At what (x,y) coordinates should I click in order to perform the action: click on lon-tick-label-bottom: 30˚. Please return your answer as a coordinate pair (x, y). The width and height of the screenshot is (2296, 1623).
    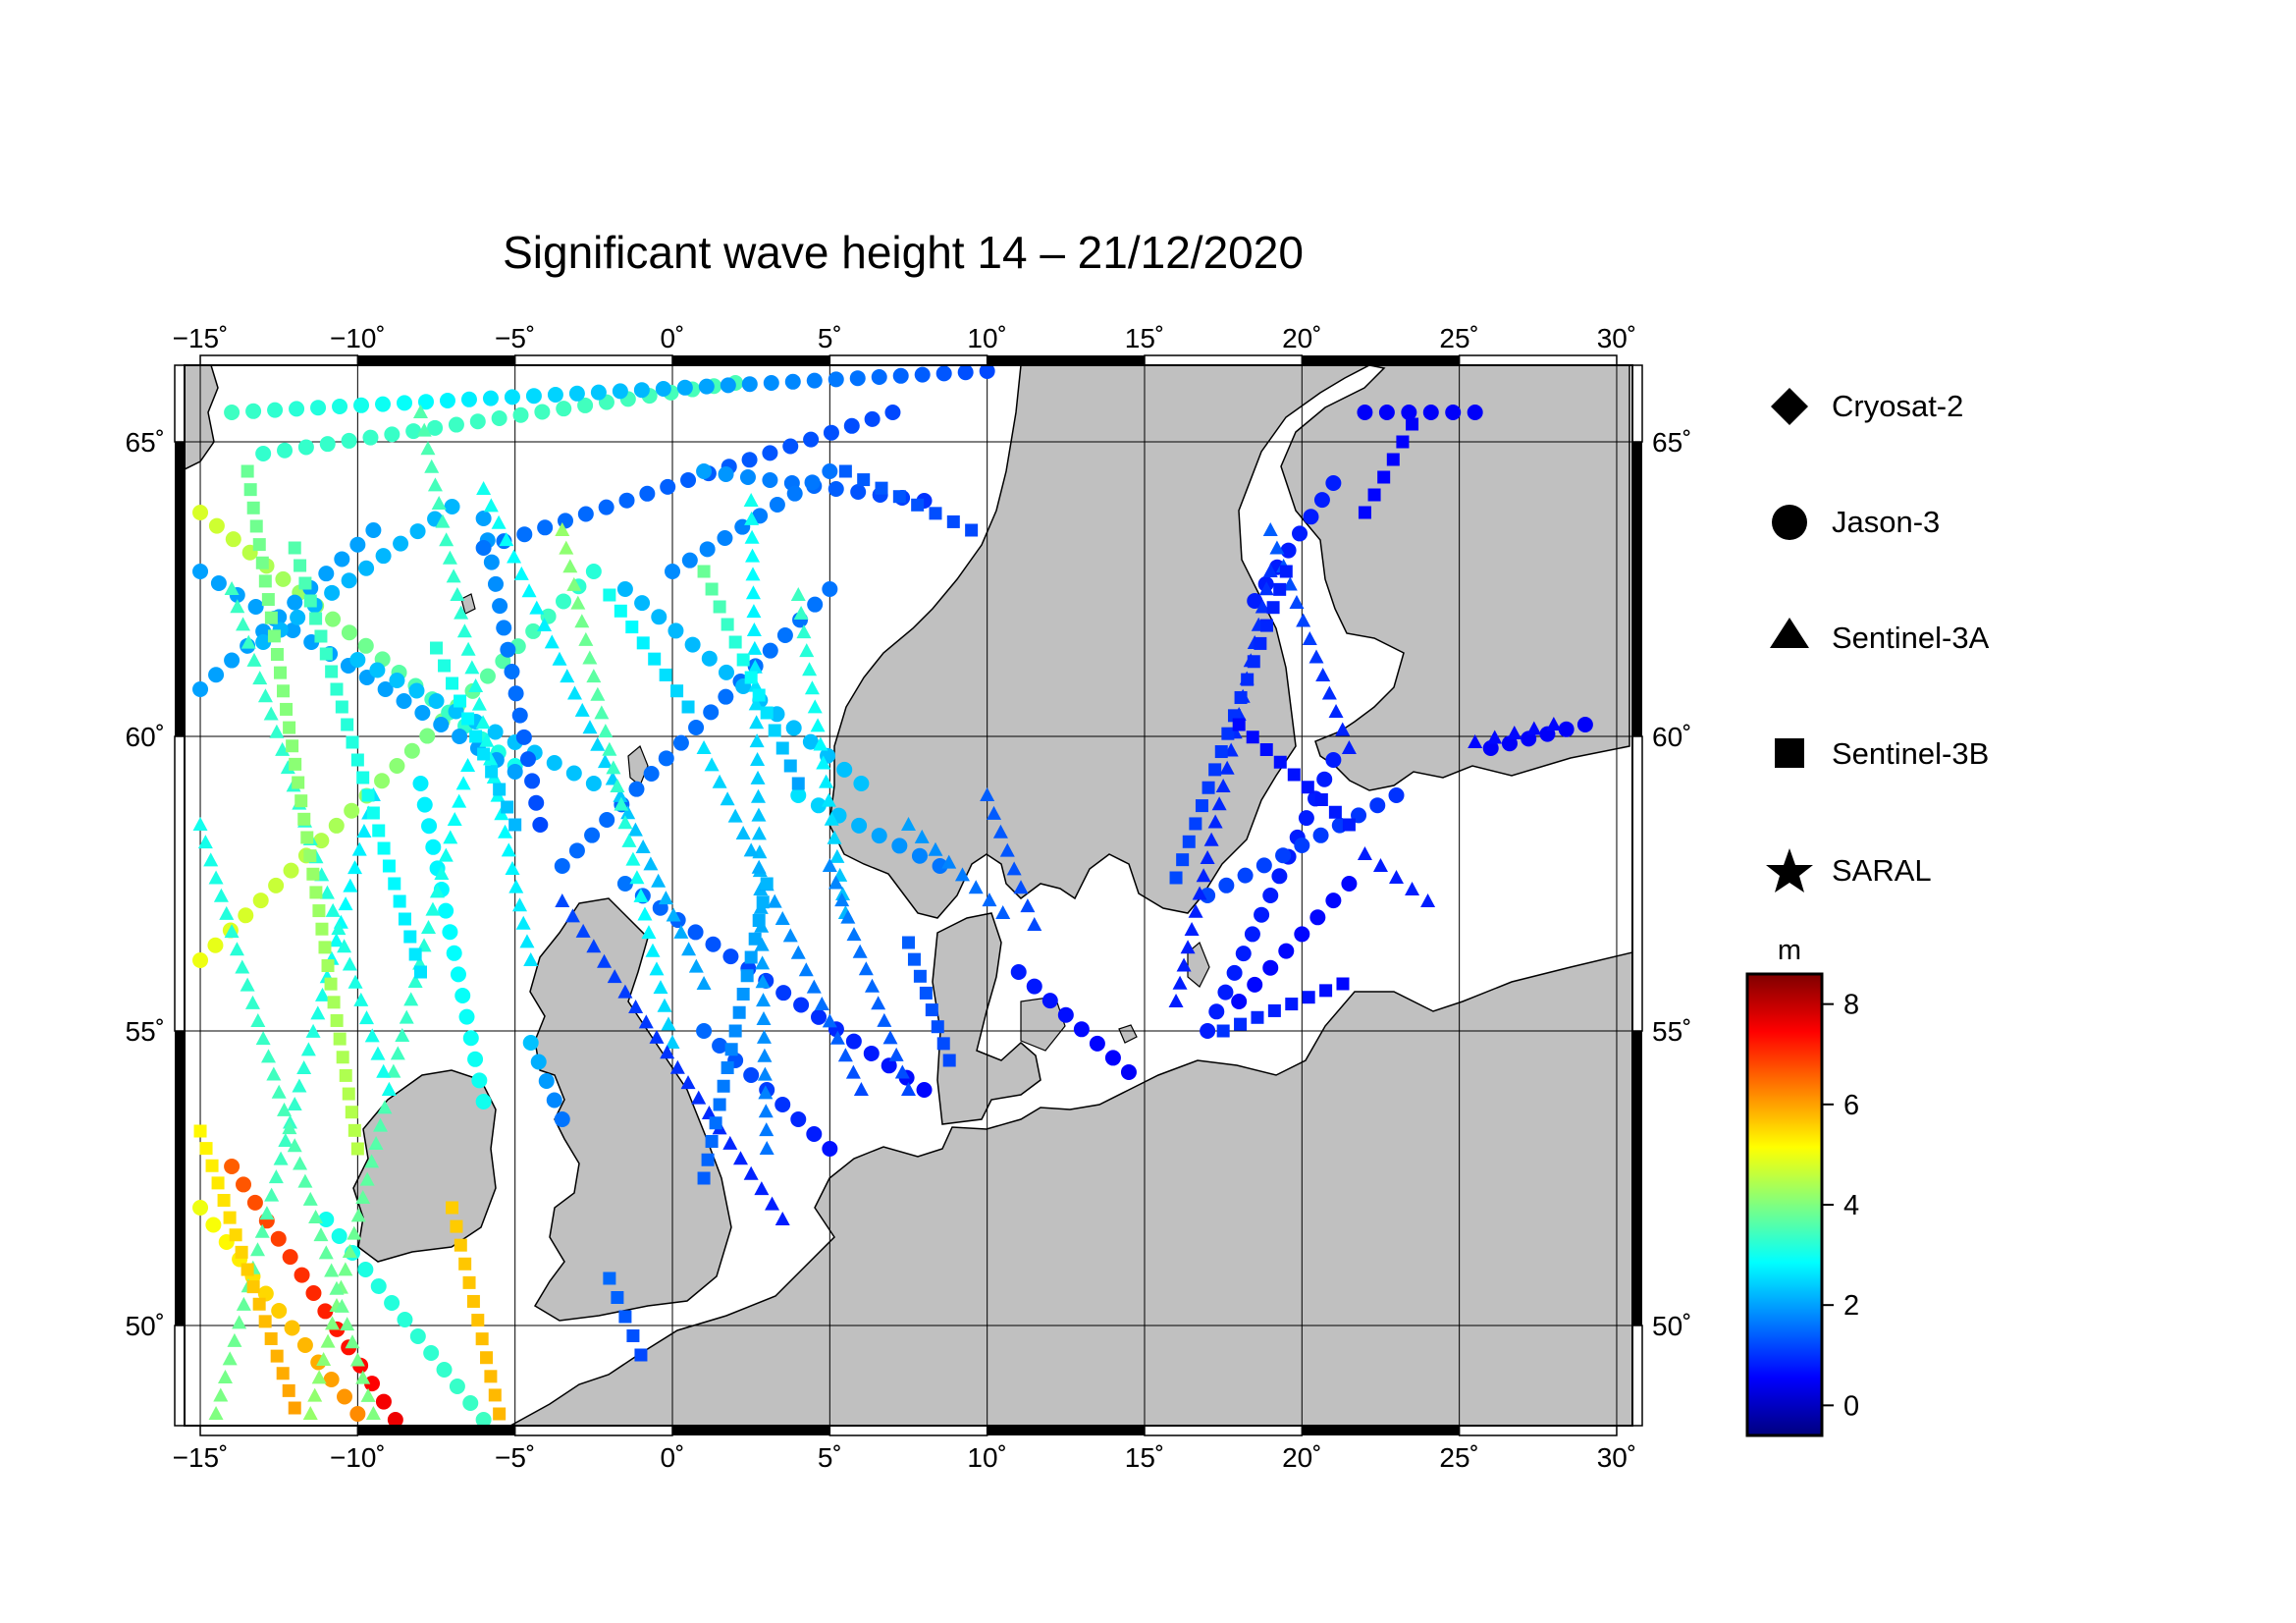
    Looking at the image, I should click on (1616, 1458).